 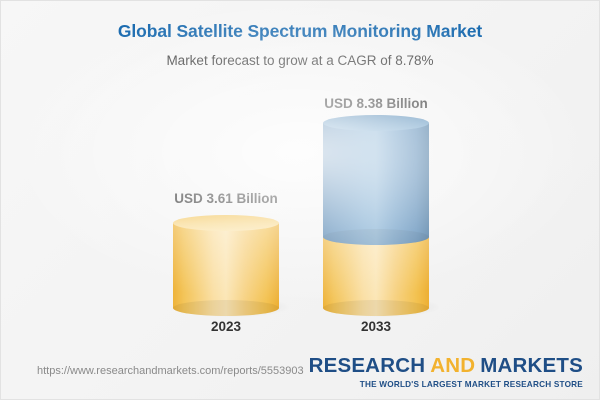 I want to click on bar-2023-body, so click(x=226, y=265).